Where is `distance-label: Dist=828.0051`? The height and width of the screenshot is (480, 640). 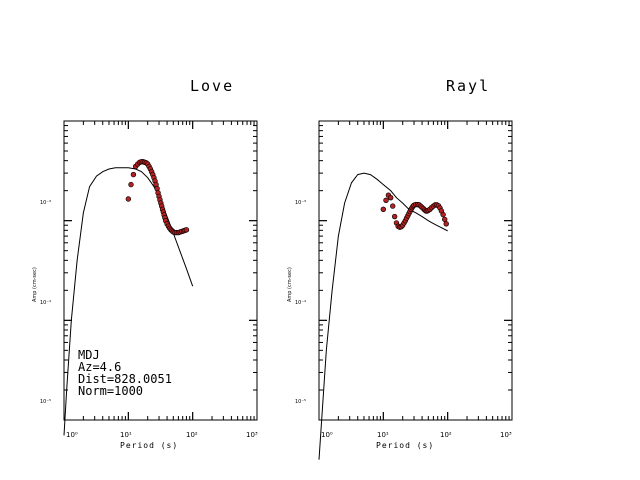 distance-label: Dist=828.0051 is located at coordinates (125, 379).